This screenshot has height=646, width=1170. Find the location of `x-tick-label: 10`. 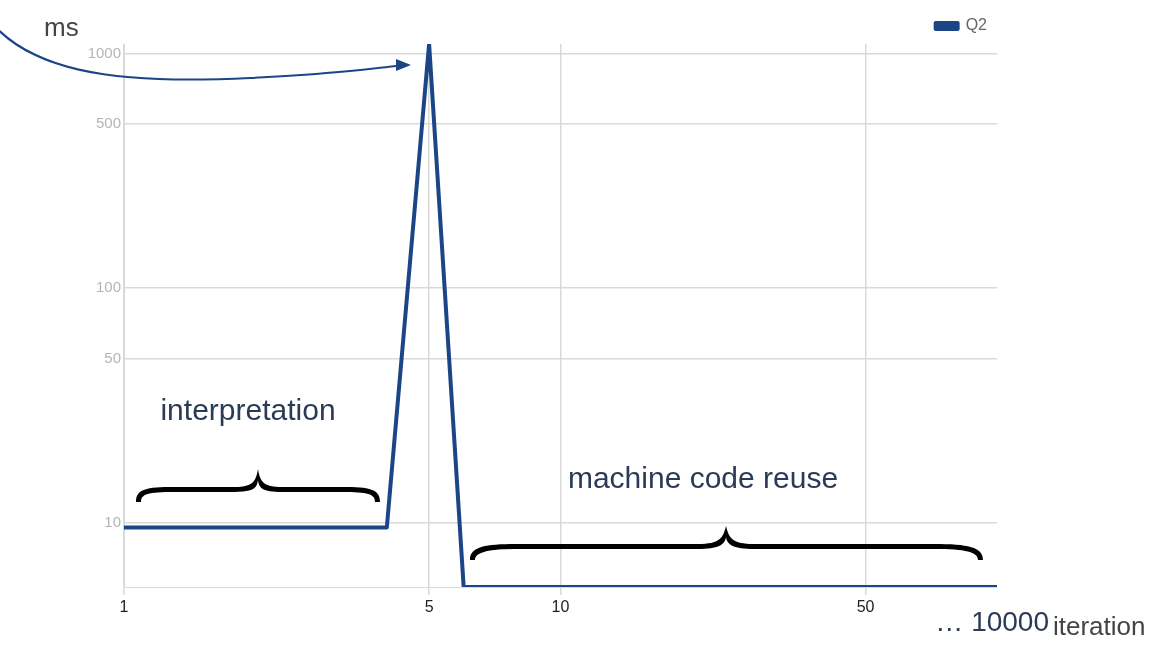

x-tick-label: 10 is located at coordinates (560, 607).